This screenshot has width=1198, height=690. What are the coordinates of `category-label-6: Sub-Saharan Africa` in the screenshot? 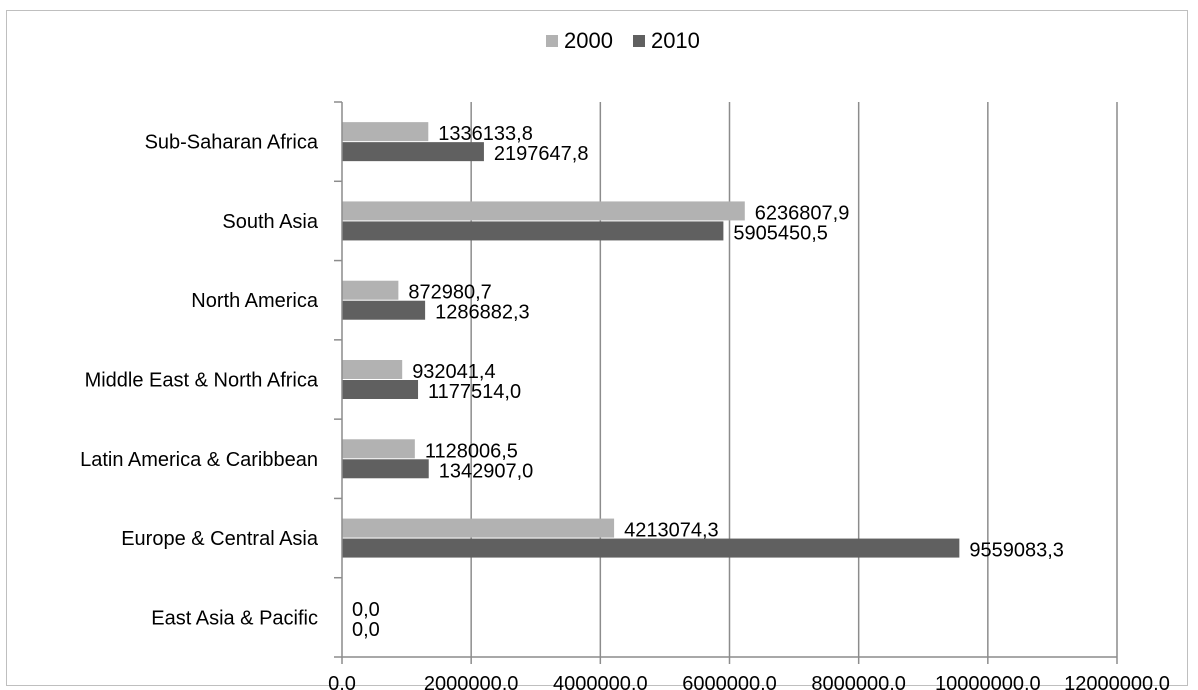 It's located at (232, 143).